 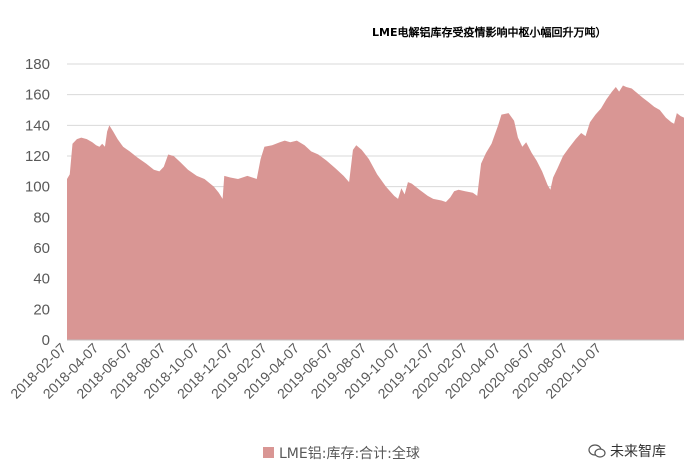 I want to click on y-tick-label: 180, so click(x=37, y=64).